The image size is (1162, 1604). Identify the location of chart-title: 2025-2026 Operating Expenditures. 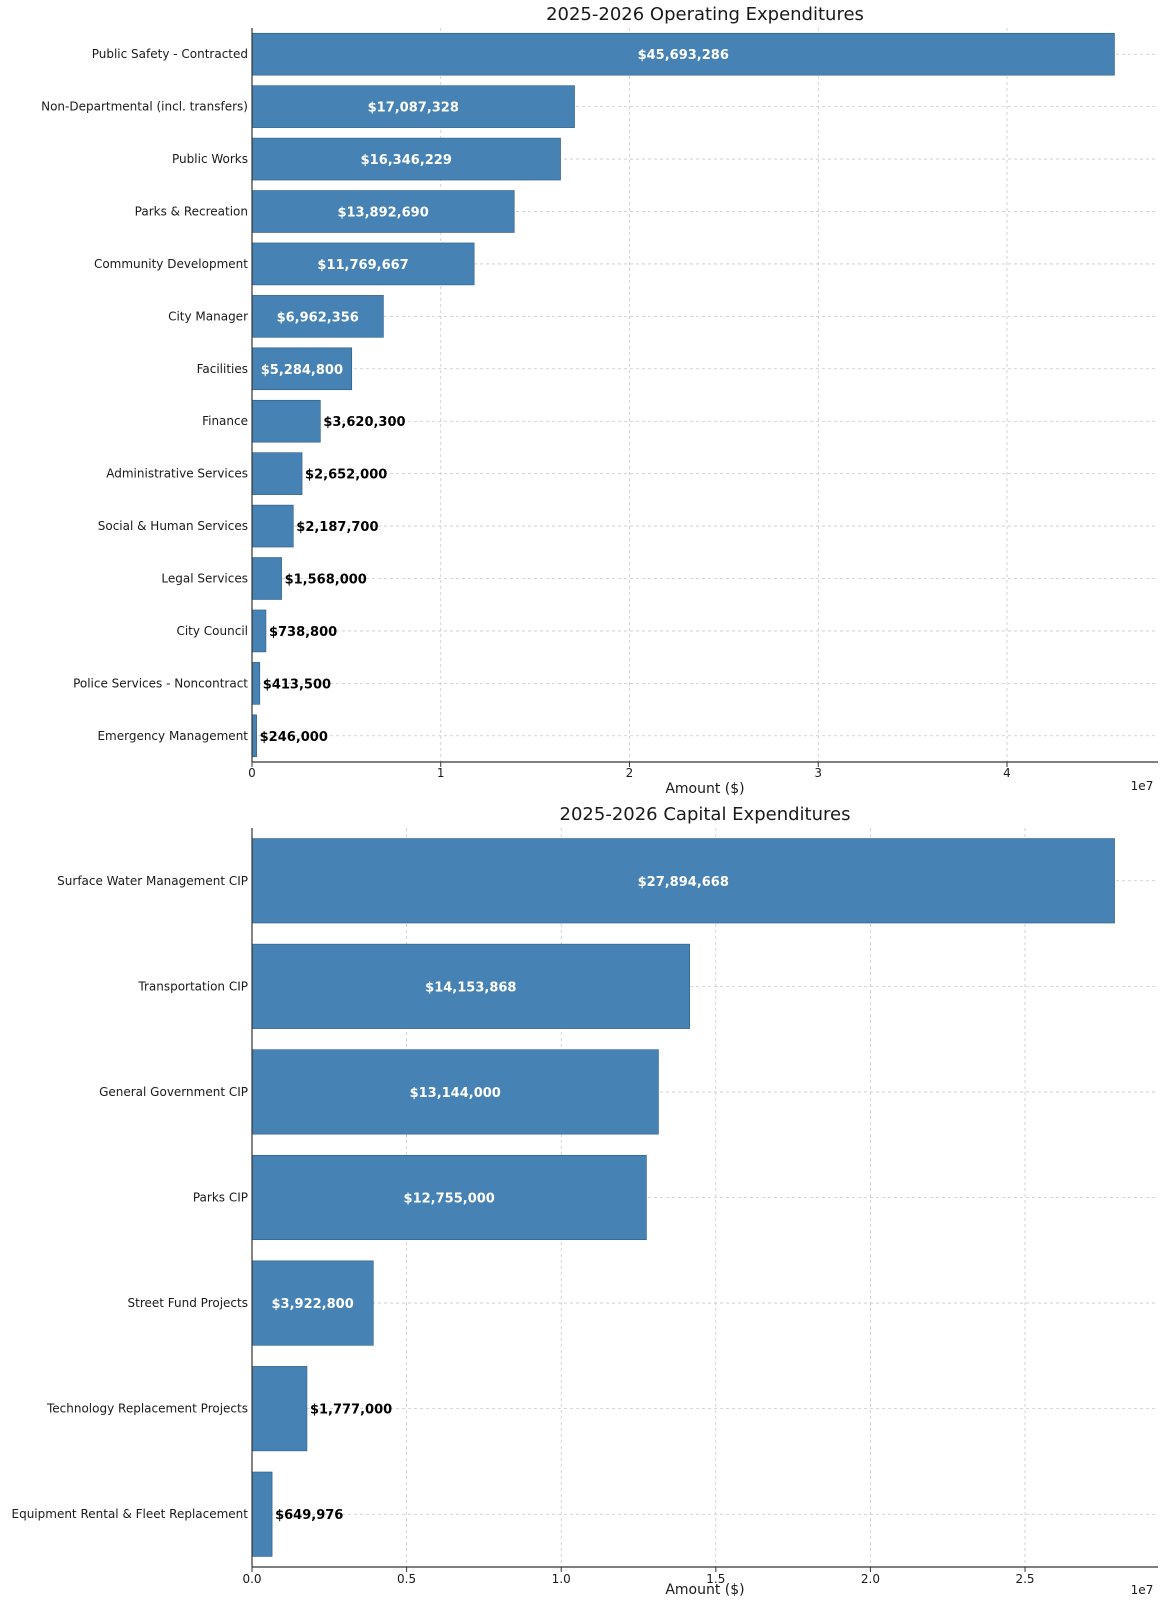
(705, 14).